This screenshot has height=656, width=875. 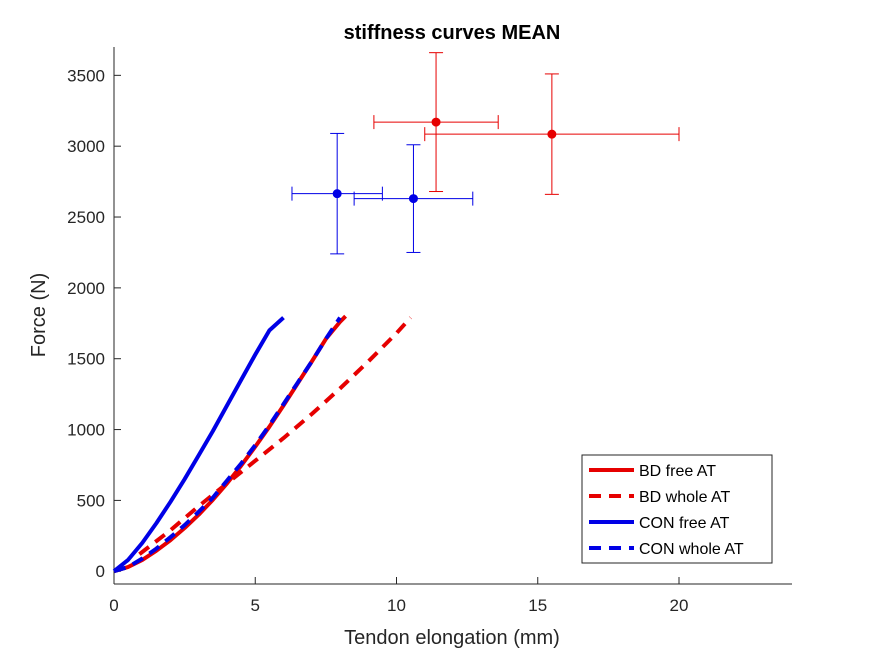 I want to click on series-line-bd-whole-at, so click(x=275, y=436).